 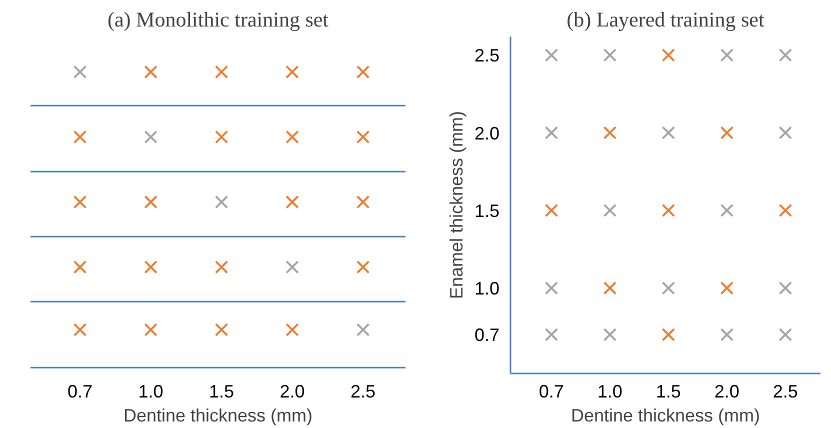 I want to click on y-tick-label: 1.5, so click(x=487, y=210).